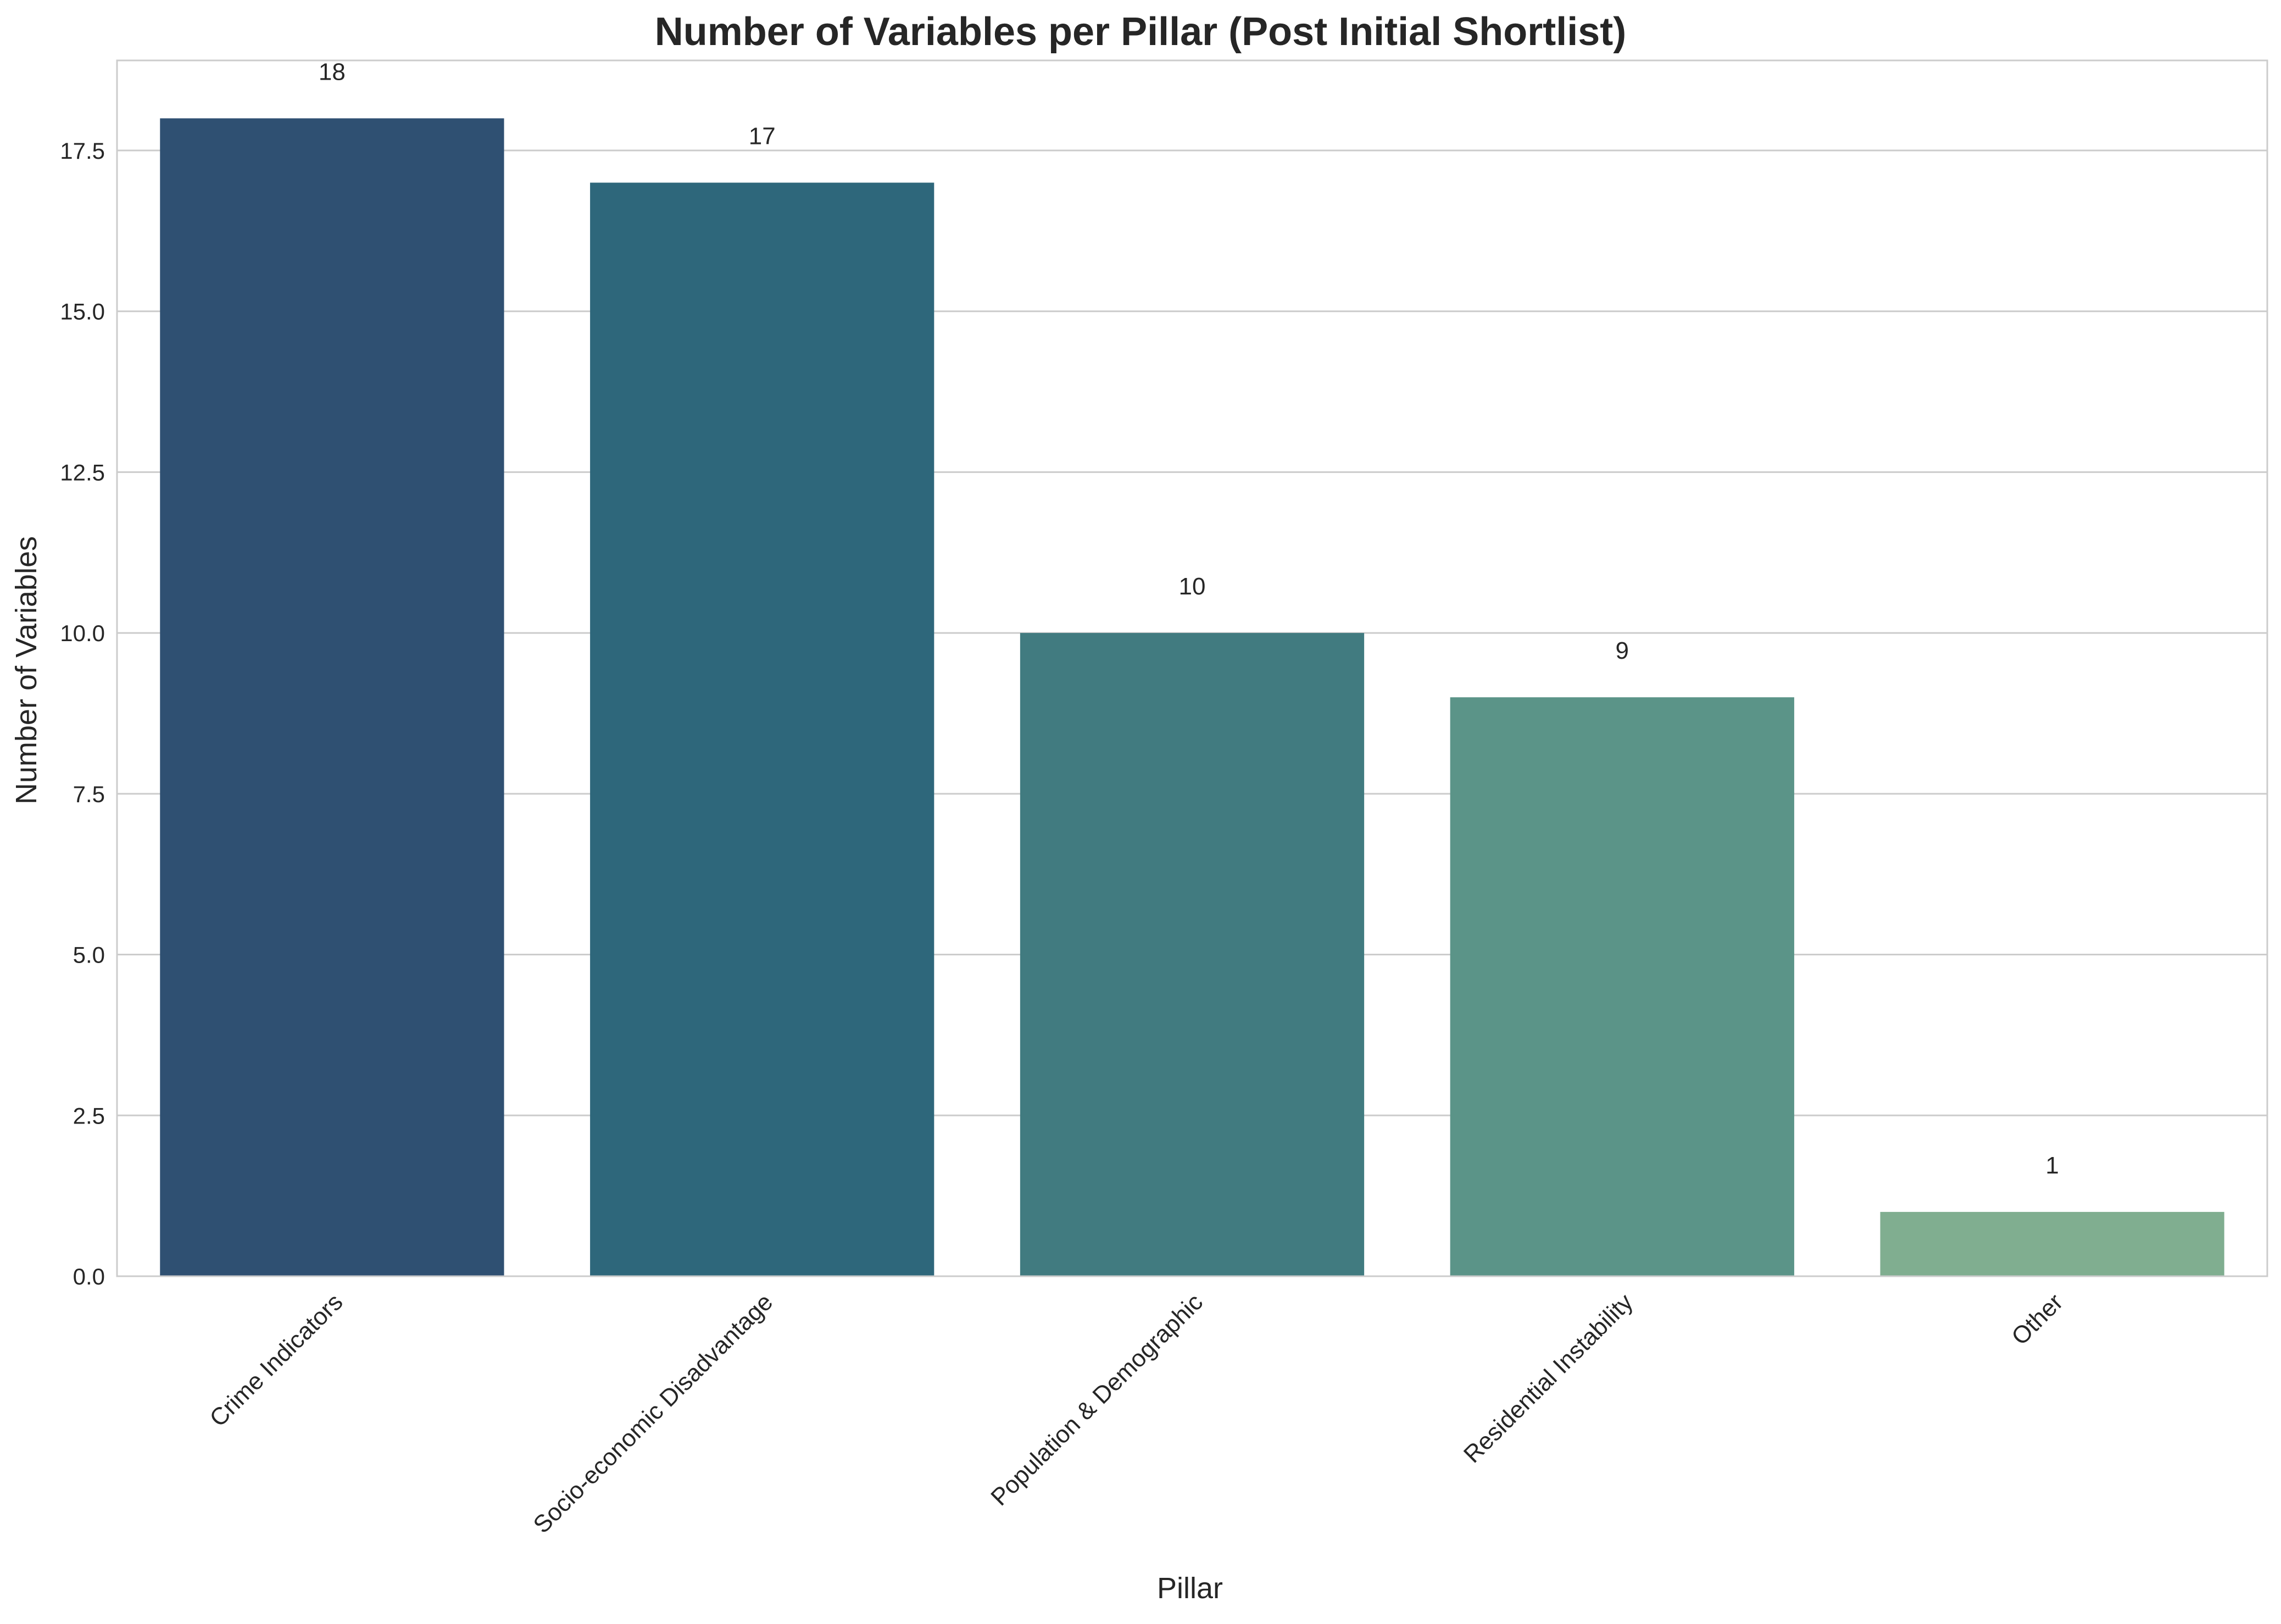 The height and width of the screenshot is (1624, 2281). What do you see at coordinates (82, 312) in the screenshot?
I see `y-tick-label: 15.0` at bounding box center [82, 312].